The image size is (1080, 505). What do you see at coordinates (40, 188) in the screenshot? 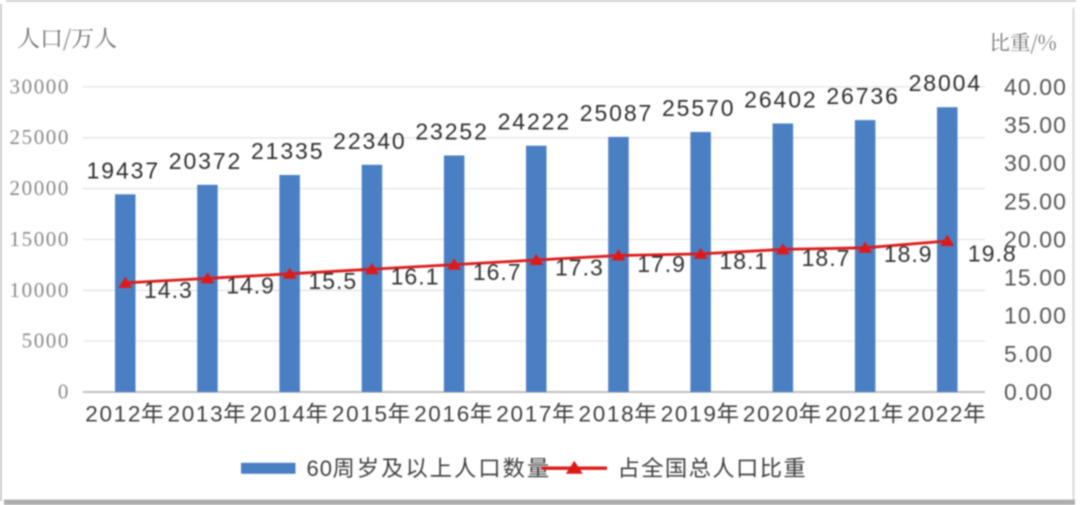
I see `svg-text: 20000` at bounding box center [40, 188].